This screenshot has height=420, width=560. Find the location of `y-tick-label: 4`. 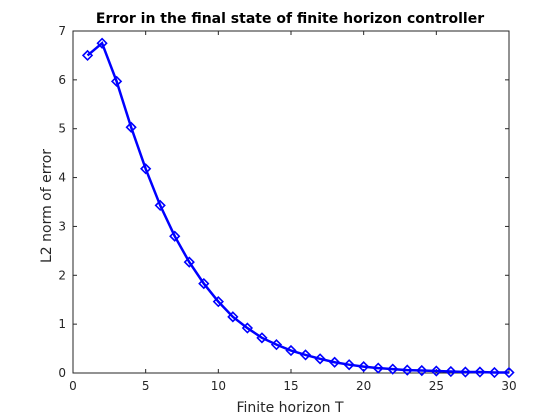

y-tick-label: 4 is located at coordinates (62, 178).